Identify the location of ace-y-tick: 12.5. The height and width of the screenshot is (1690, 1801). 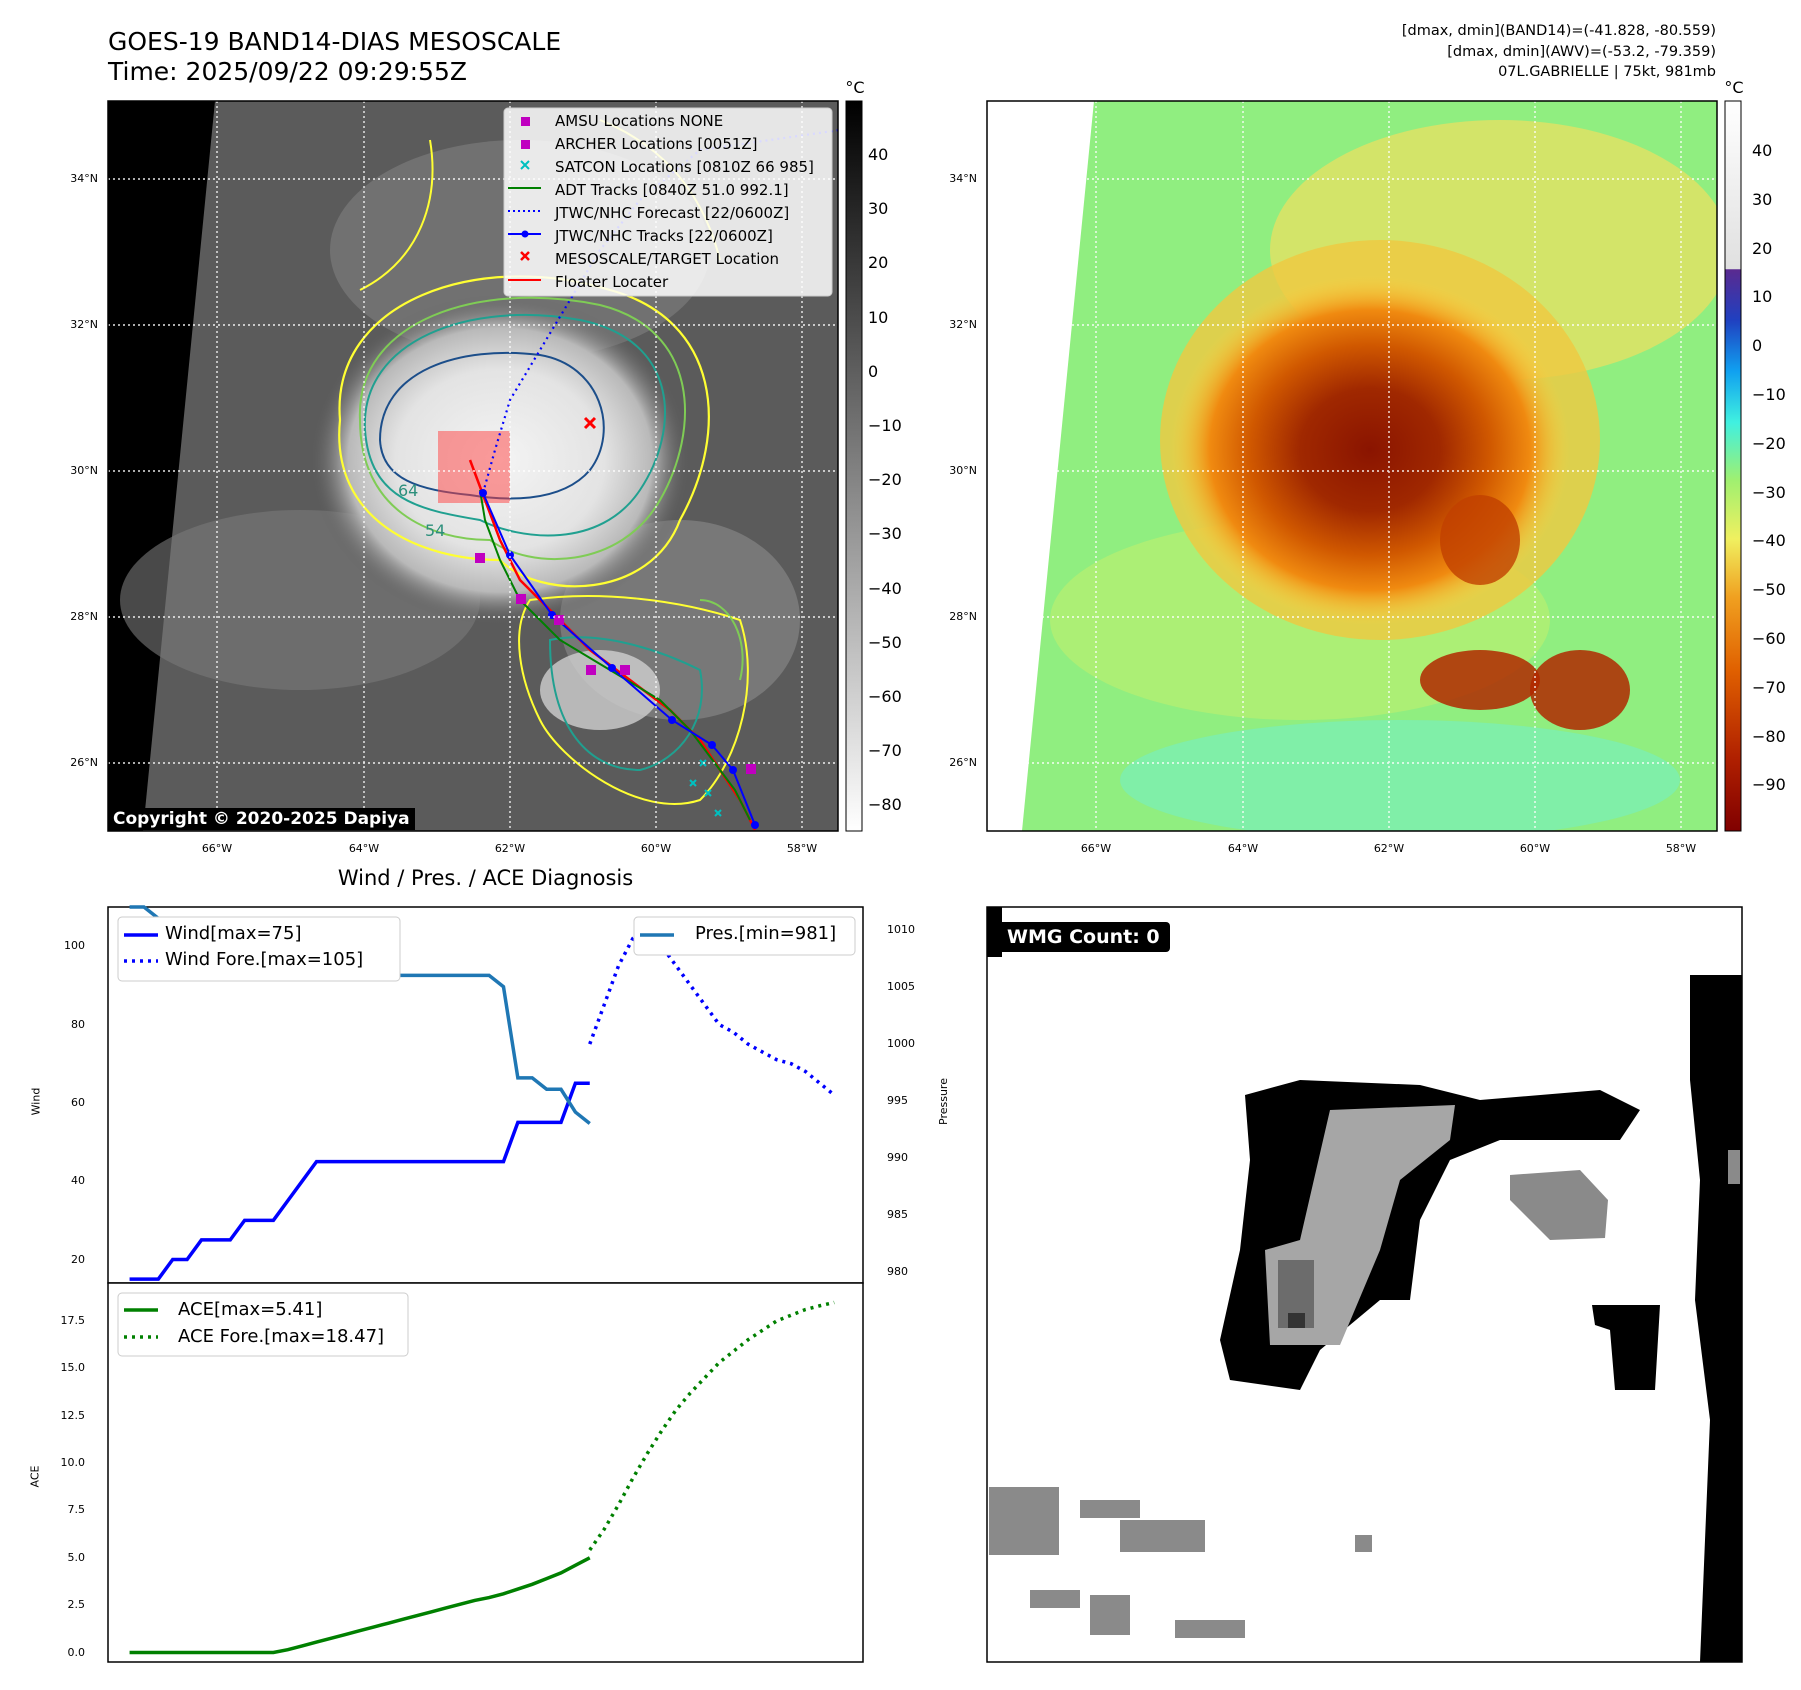
(73, 1415).